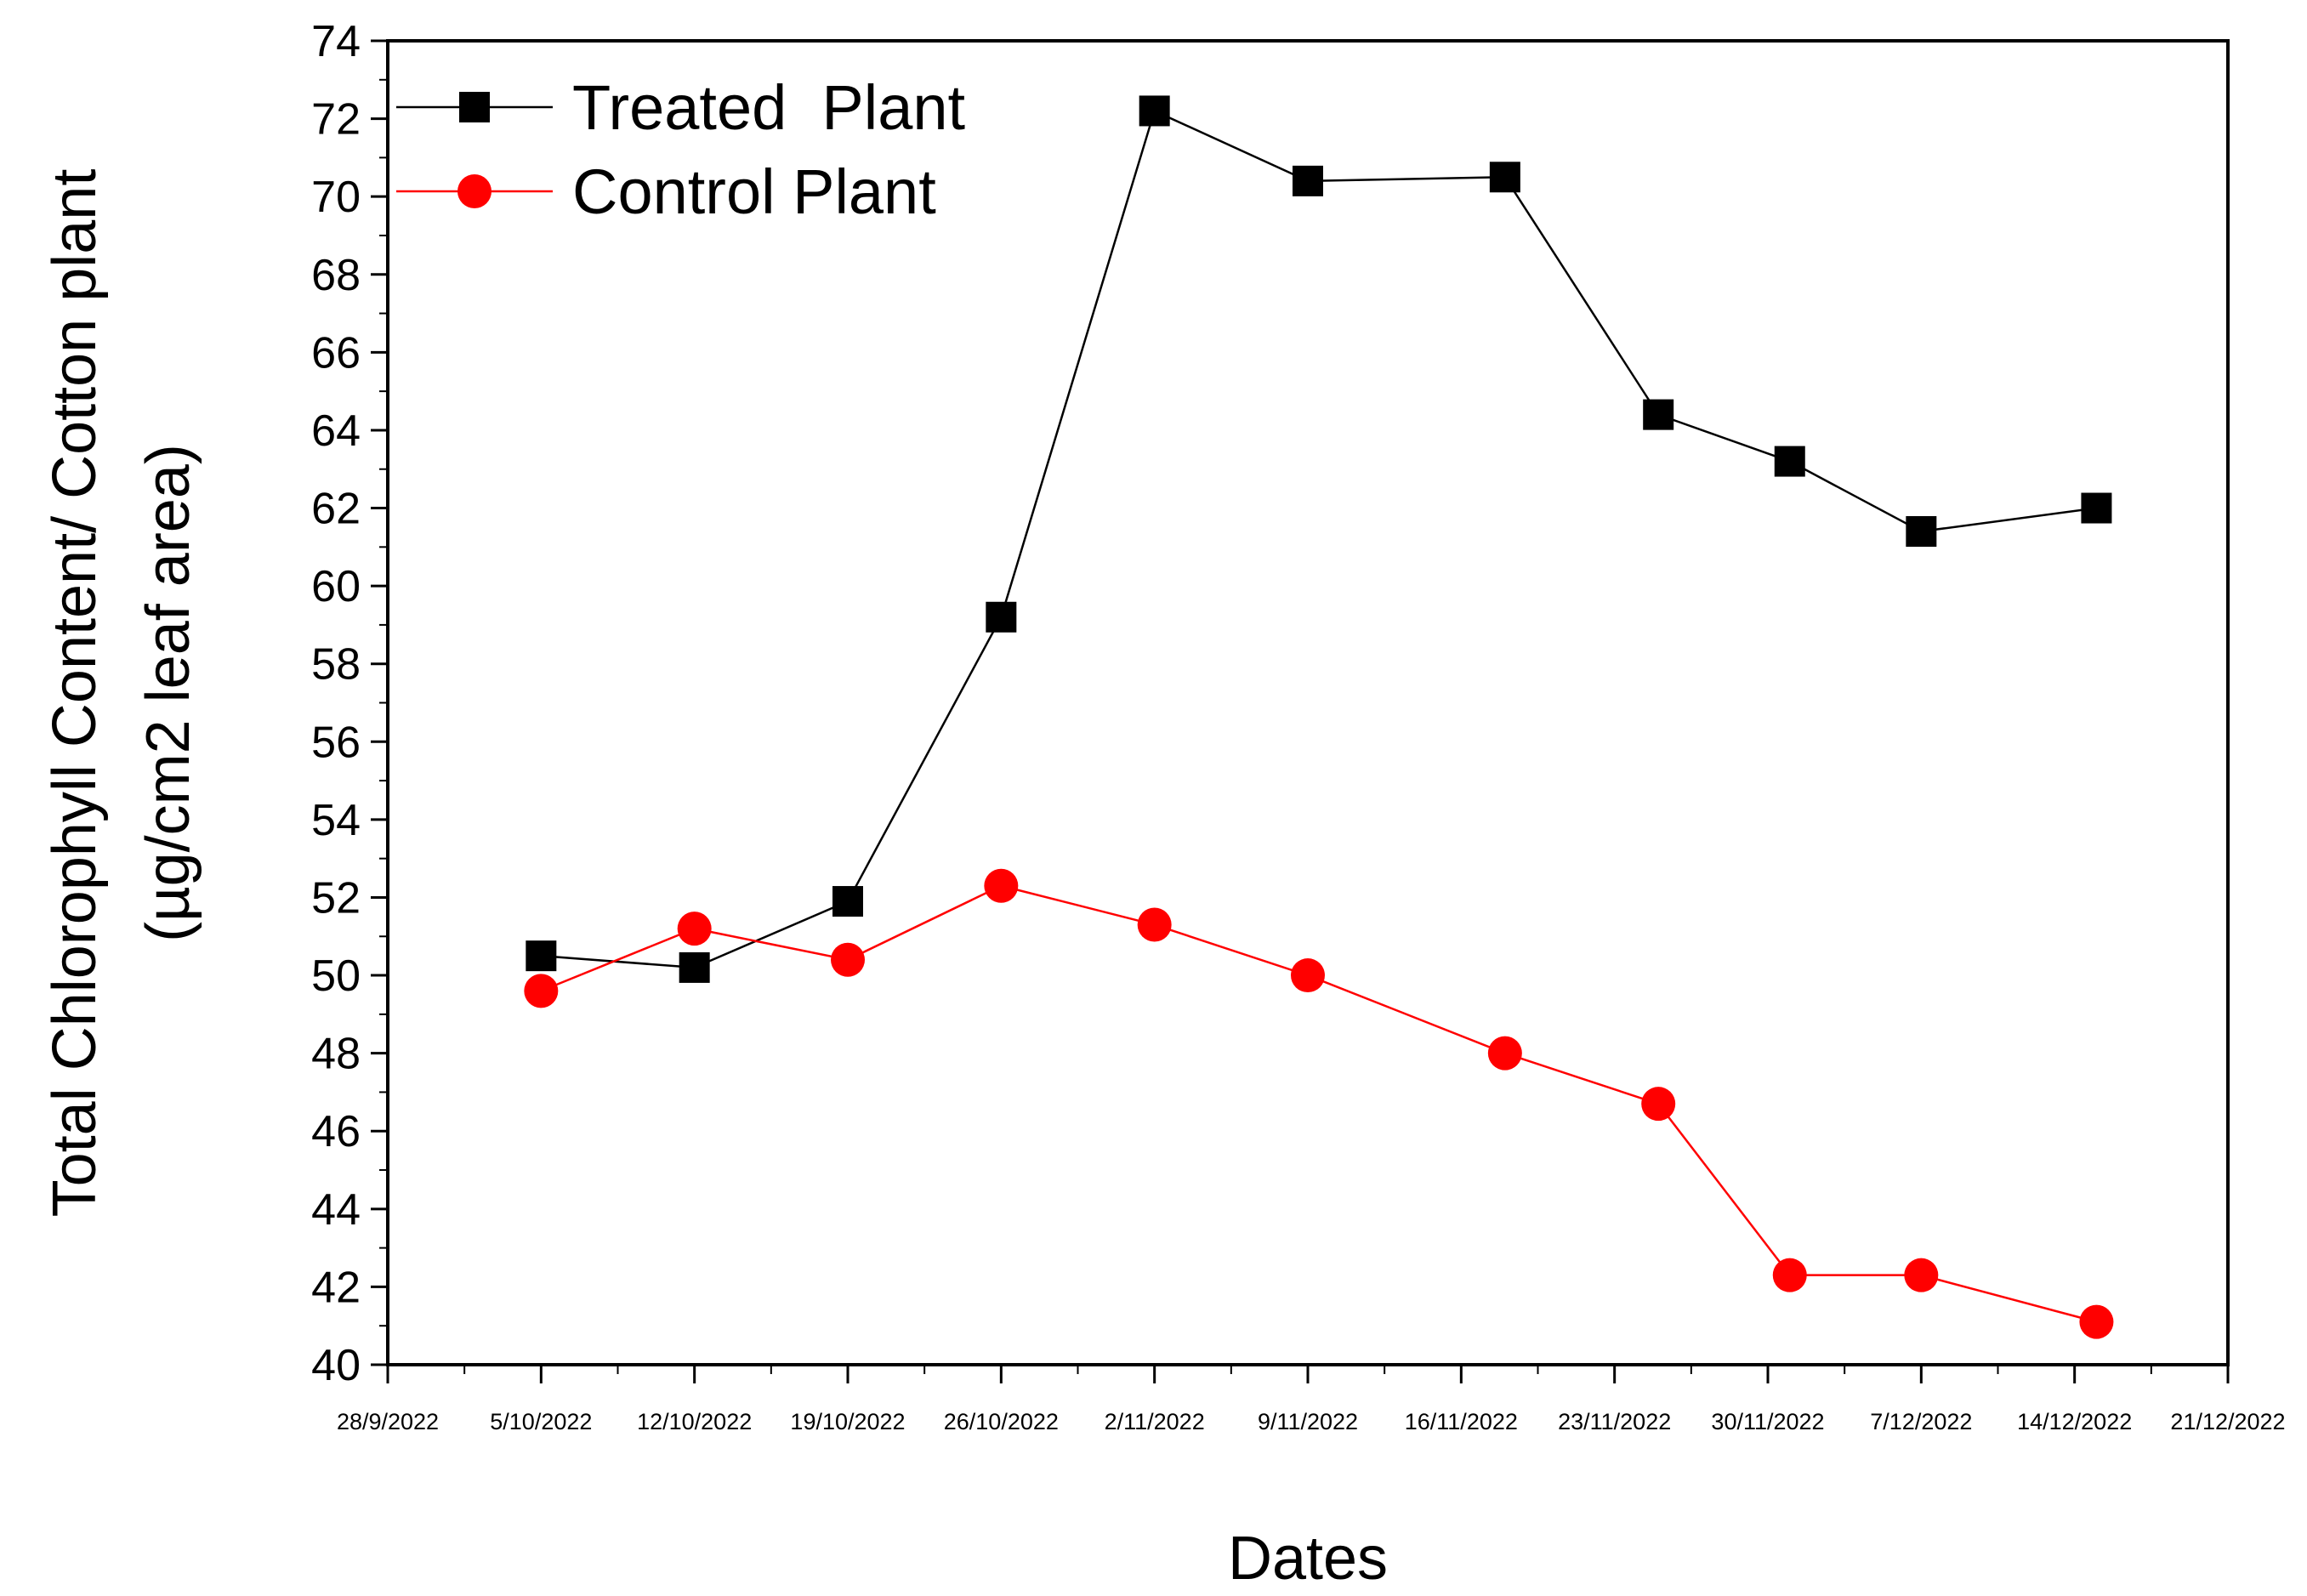  I want to click on legend-item-control: Control Plant, so click(666, 191).